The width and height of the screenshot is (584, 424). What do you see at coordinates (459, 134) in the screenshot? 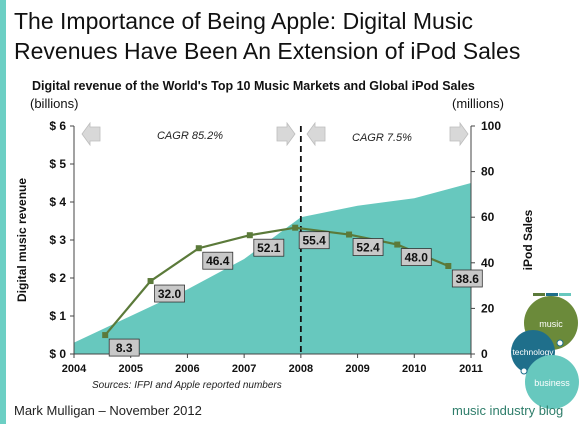
I see `arrow-right-end-icon` at bounding box center [459, 134].